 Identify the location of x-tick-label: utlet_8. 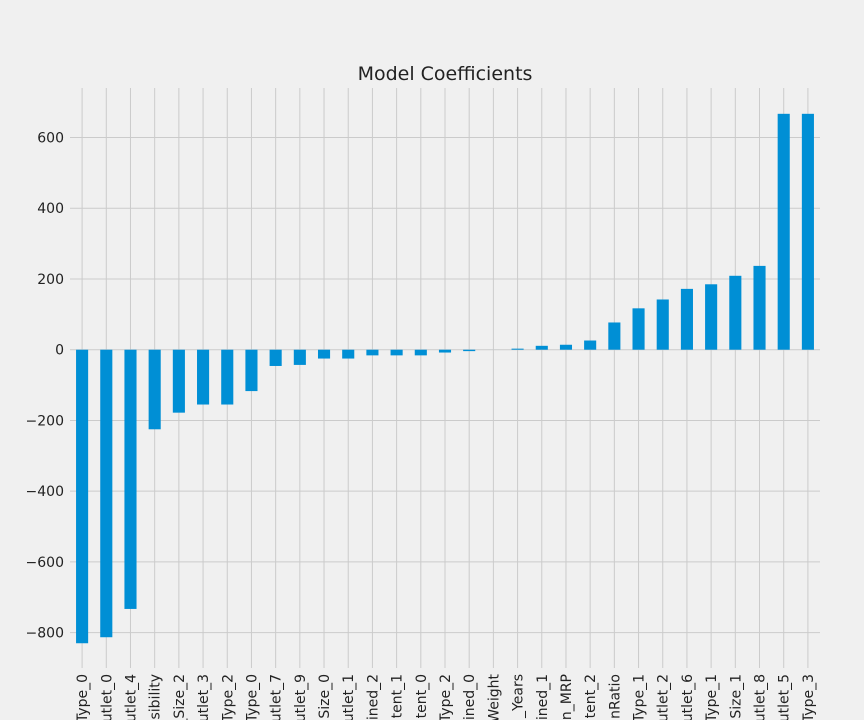
(761, 697).